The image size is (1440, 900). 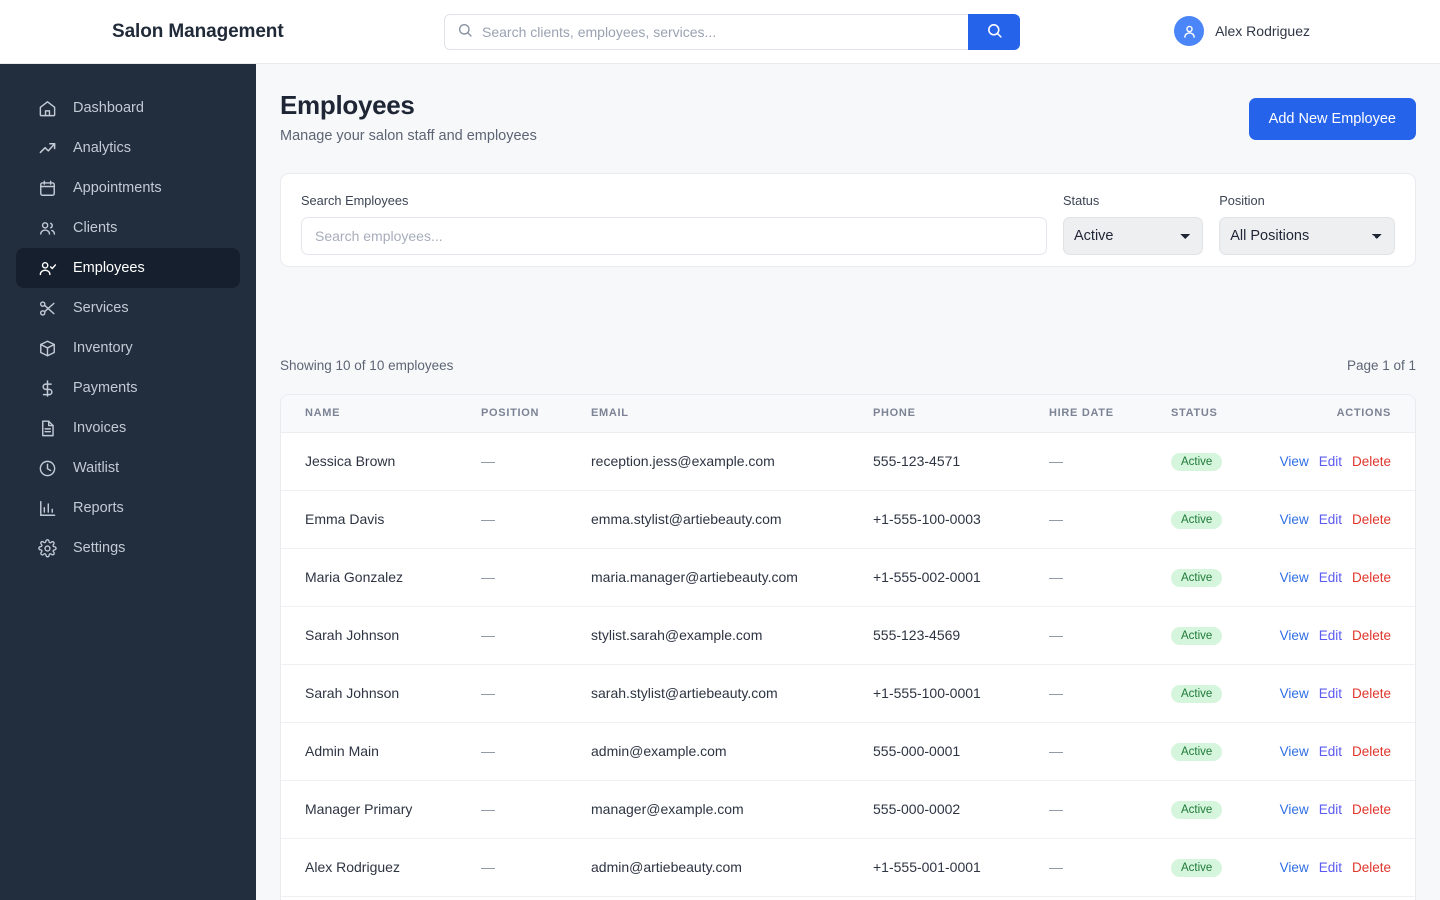 What do you see at coordinates (381, 751) in the screenshot?
I see `cell-name: Admin Main` at bounding box center [381, 751].